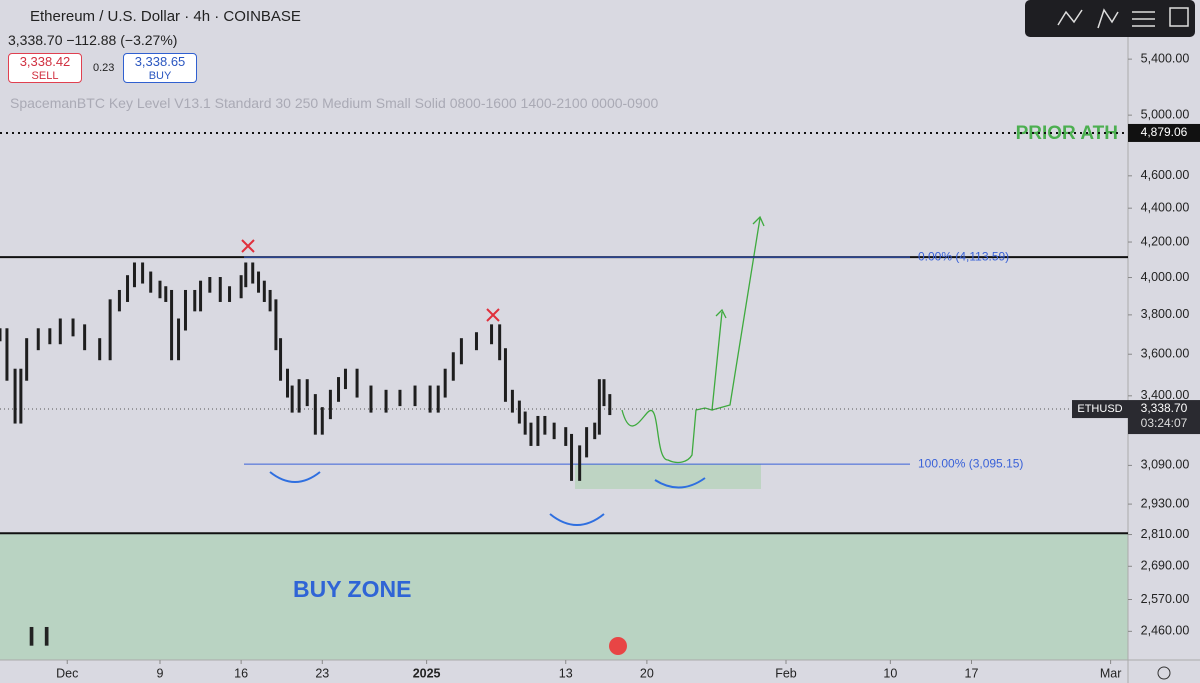 The width and height of the screenshot is (1200, 683). What do you see at coordinates (1165, 114) in the screenshot?
I see `y-tick-label: 5,000.00` at bounding box center [1165, 114].